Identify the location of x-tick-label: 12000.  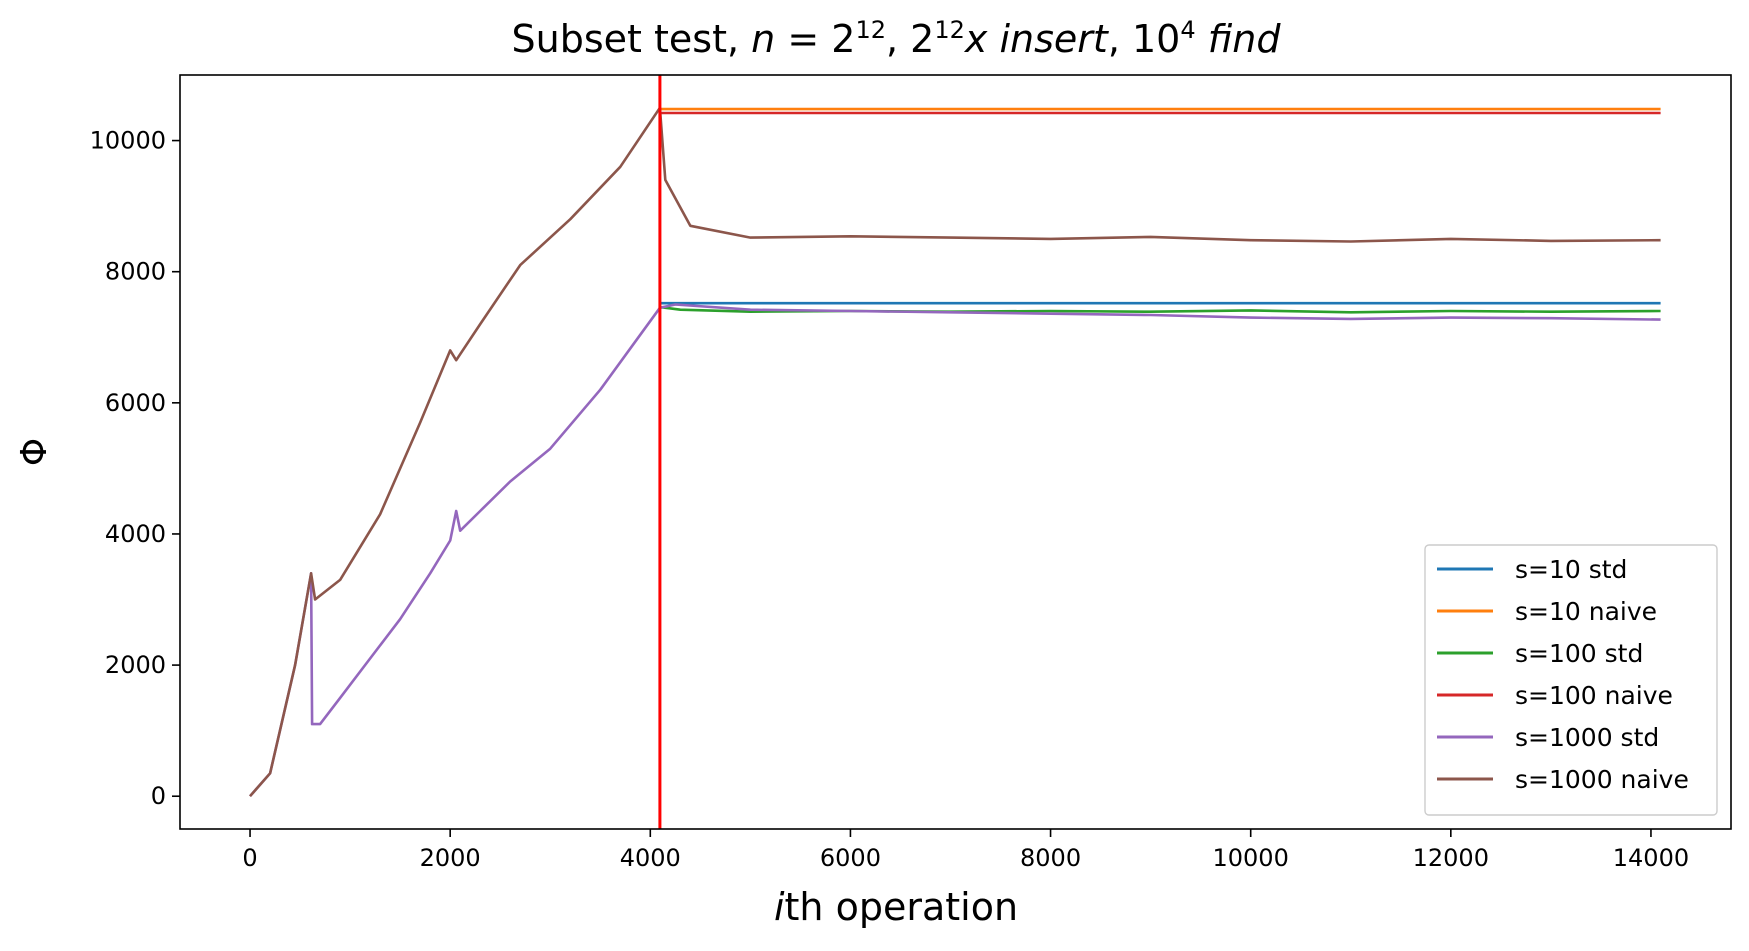
(1451, 858).